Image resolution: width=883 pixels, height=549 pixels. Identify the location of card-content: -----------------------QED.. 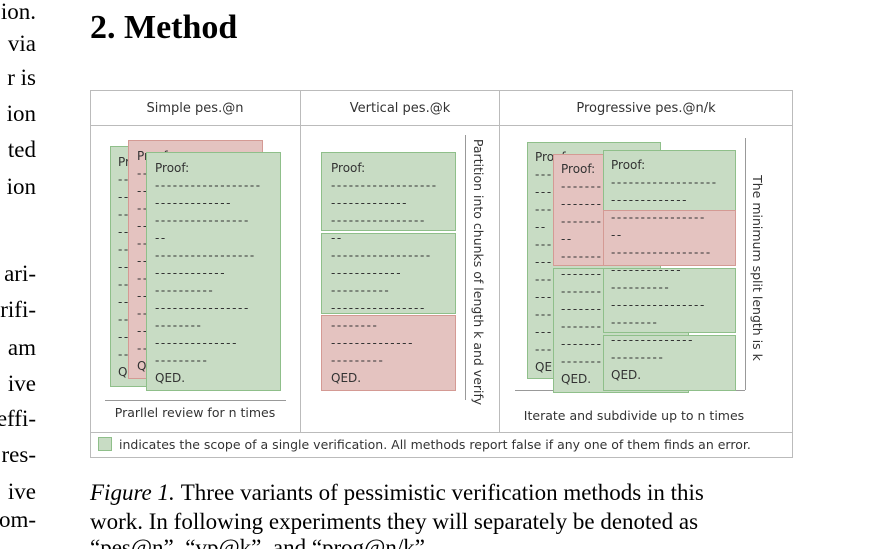
(652, 357).